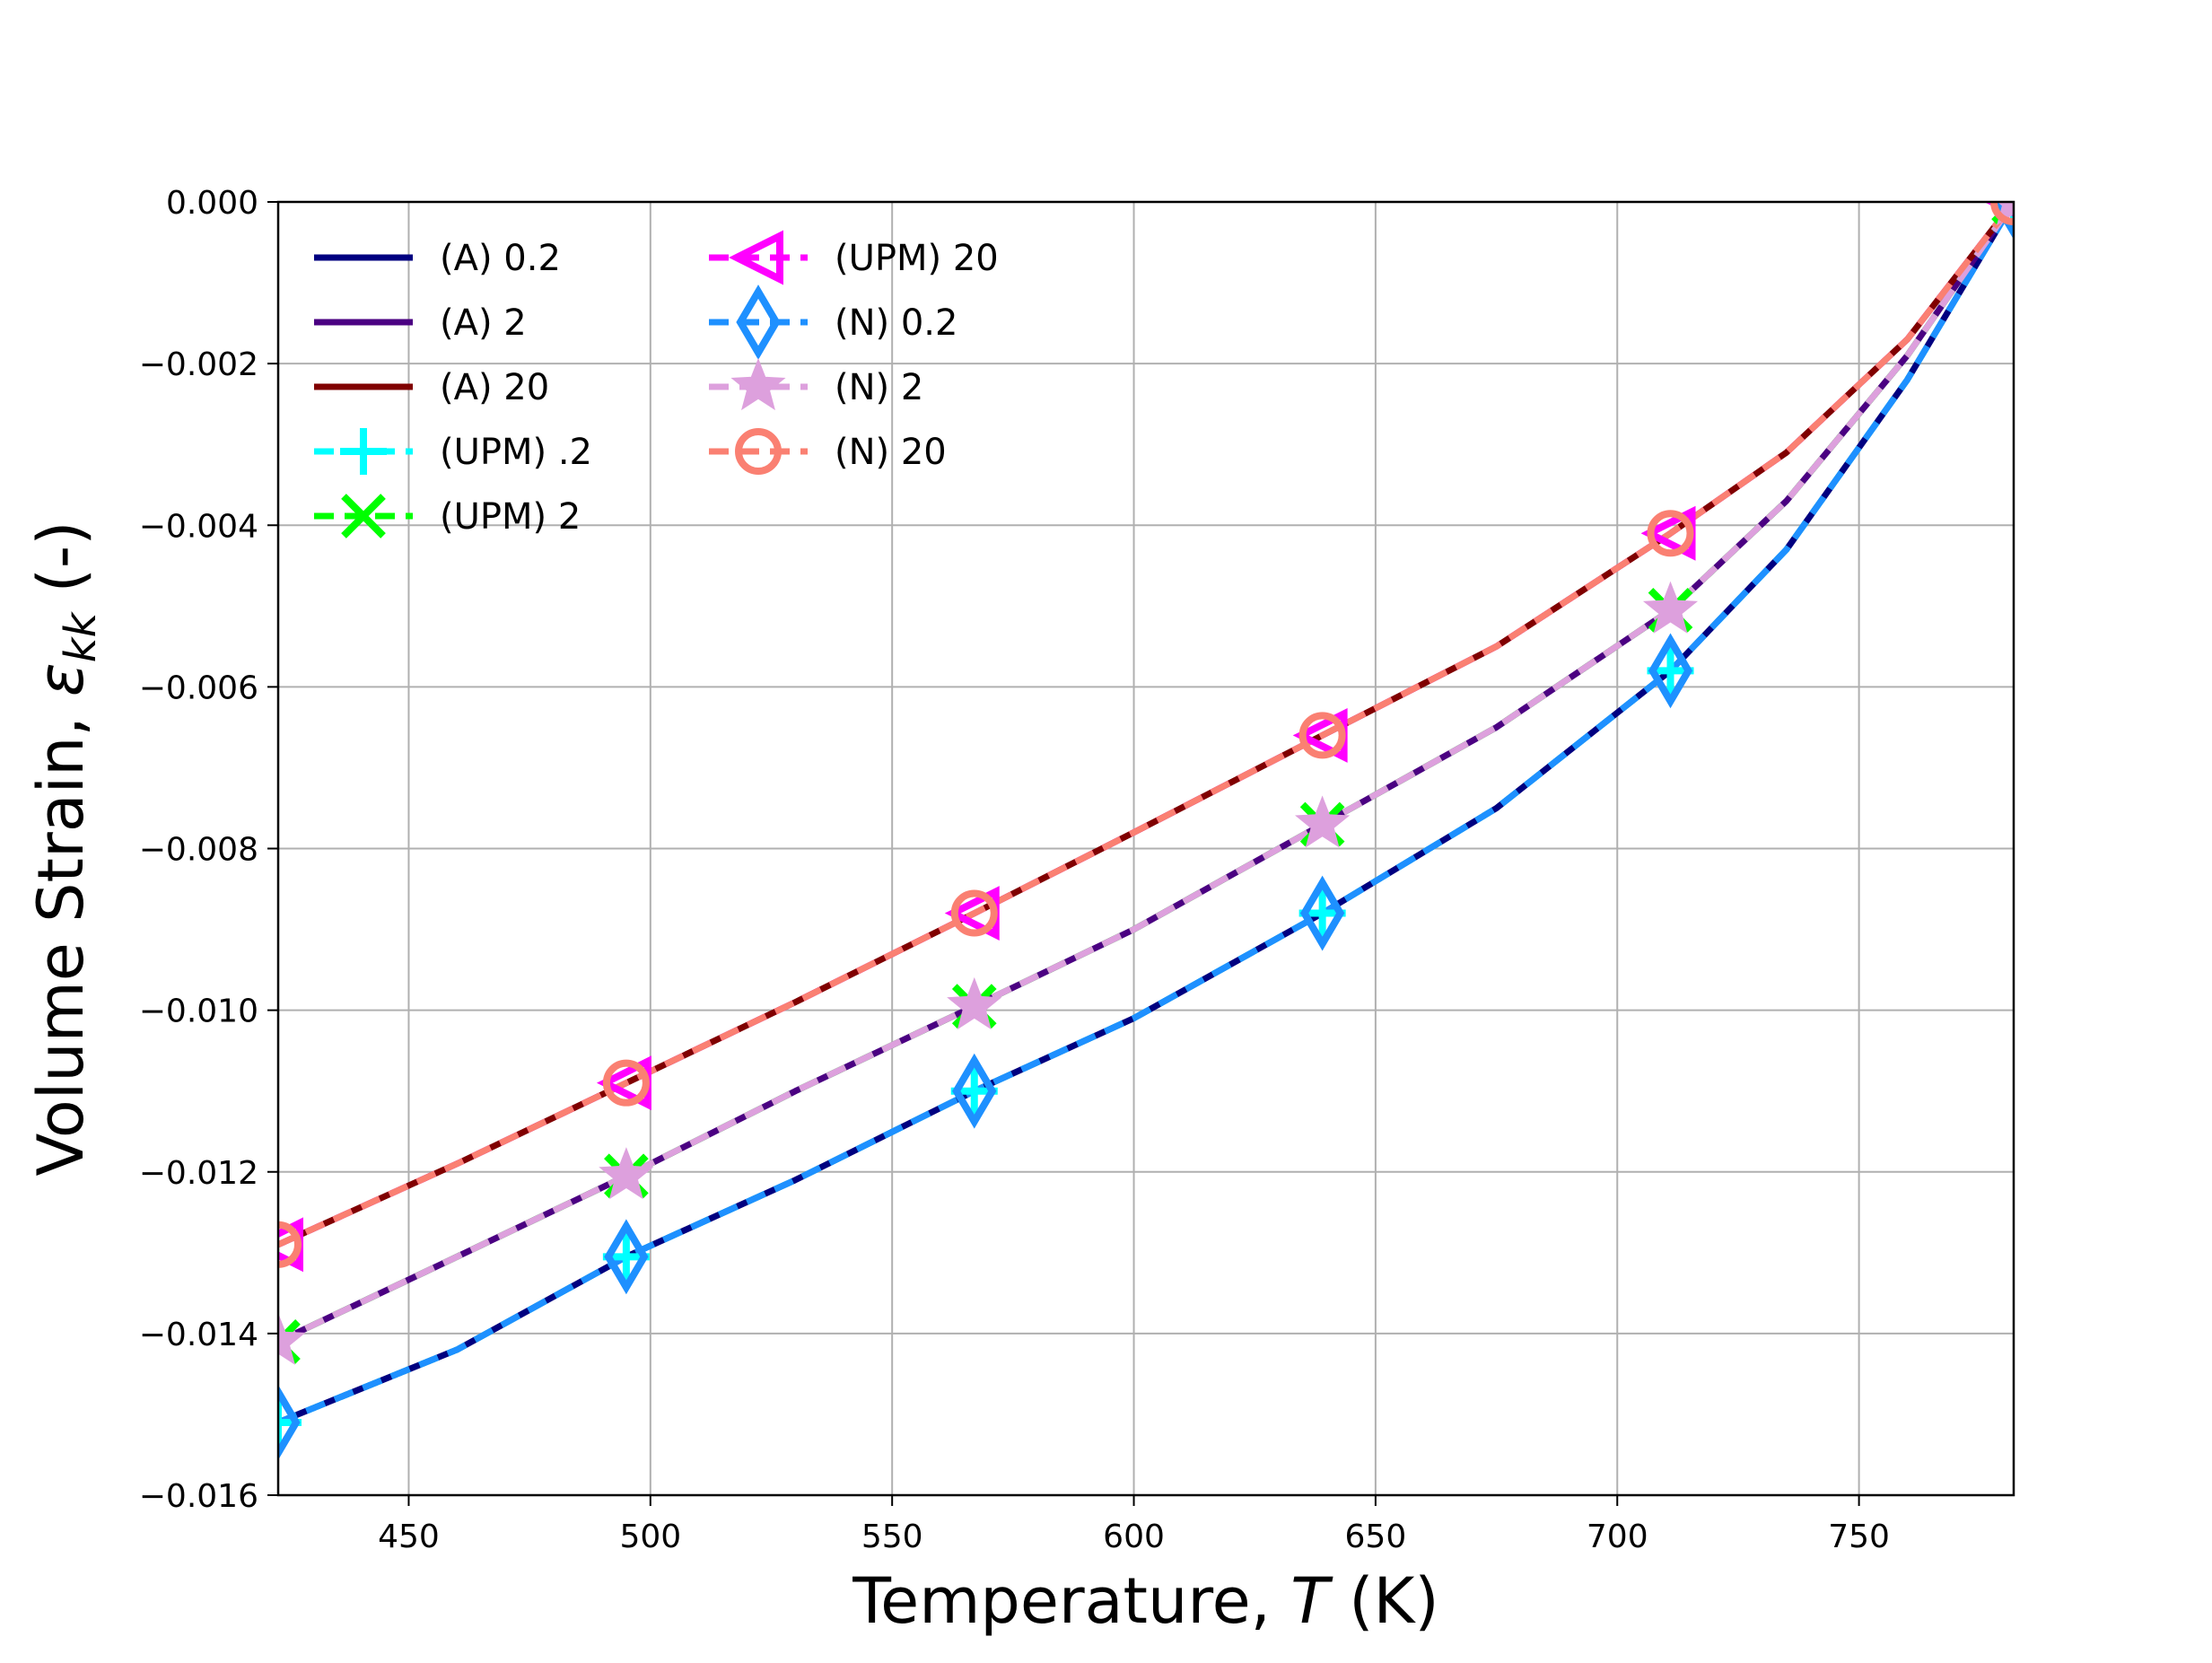 The image size is (2212, 1663). I want to click on legend-label: (A) 2, so click(484, 323).